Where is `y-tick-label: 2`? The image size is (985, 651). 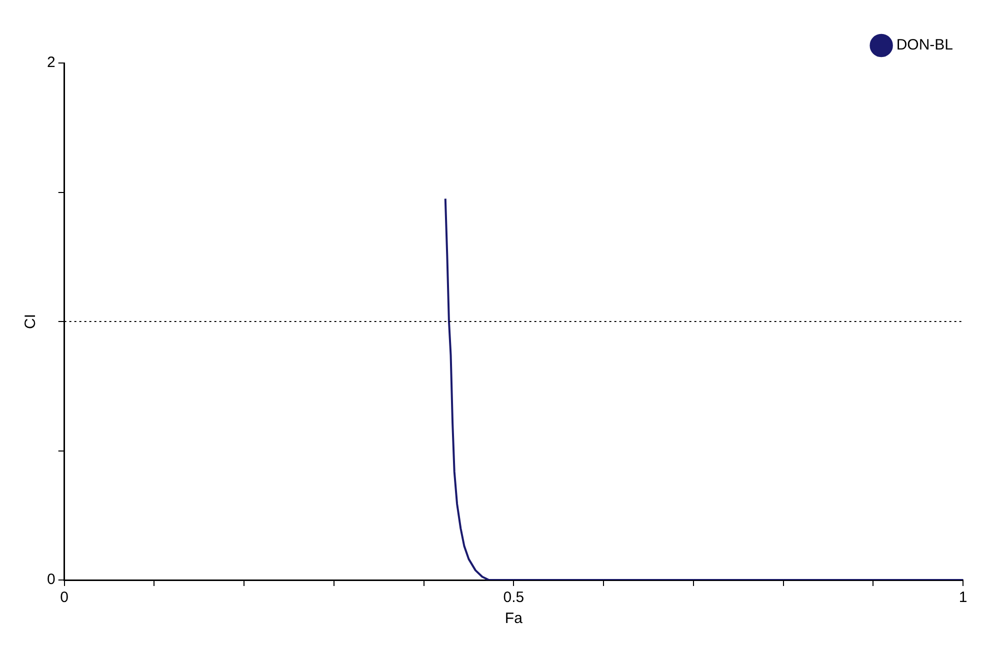 y-tick-label: 2 is located at coordinates (51, 63).